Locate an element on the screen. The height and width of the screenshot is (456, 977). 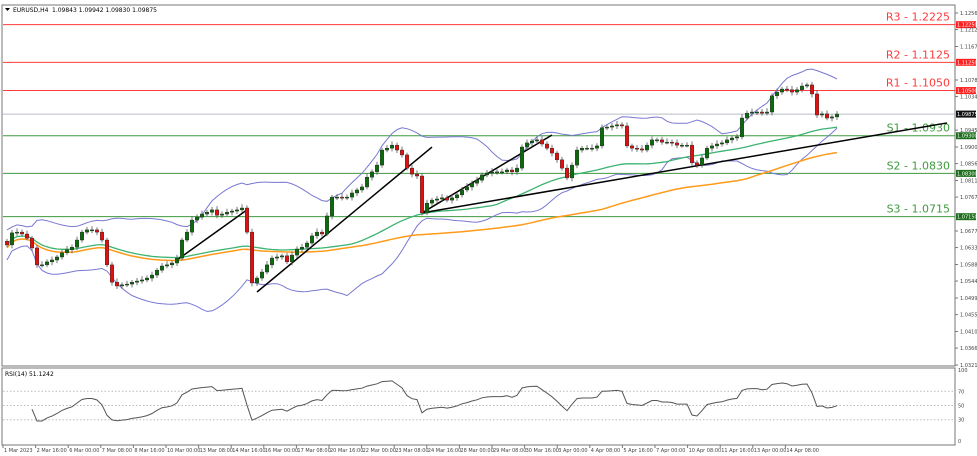
dropdown-triangle-icon is located at coordinates (7, 9).